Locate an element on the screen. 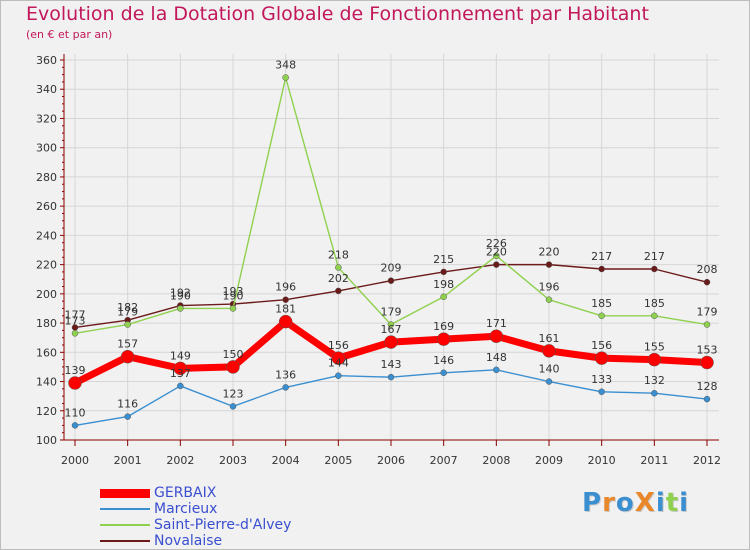 The width and height of the screenshot is (750, 550). data-label-marcieux: 128 is located at coordinates (707, 386).